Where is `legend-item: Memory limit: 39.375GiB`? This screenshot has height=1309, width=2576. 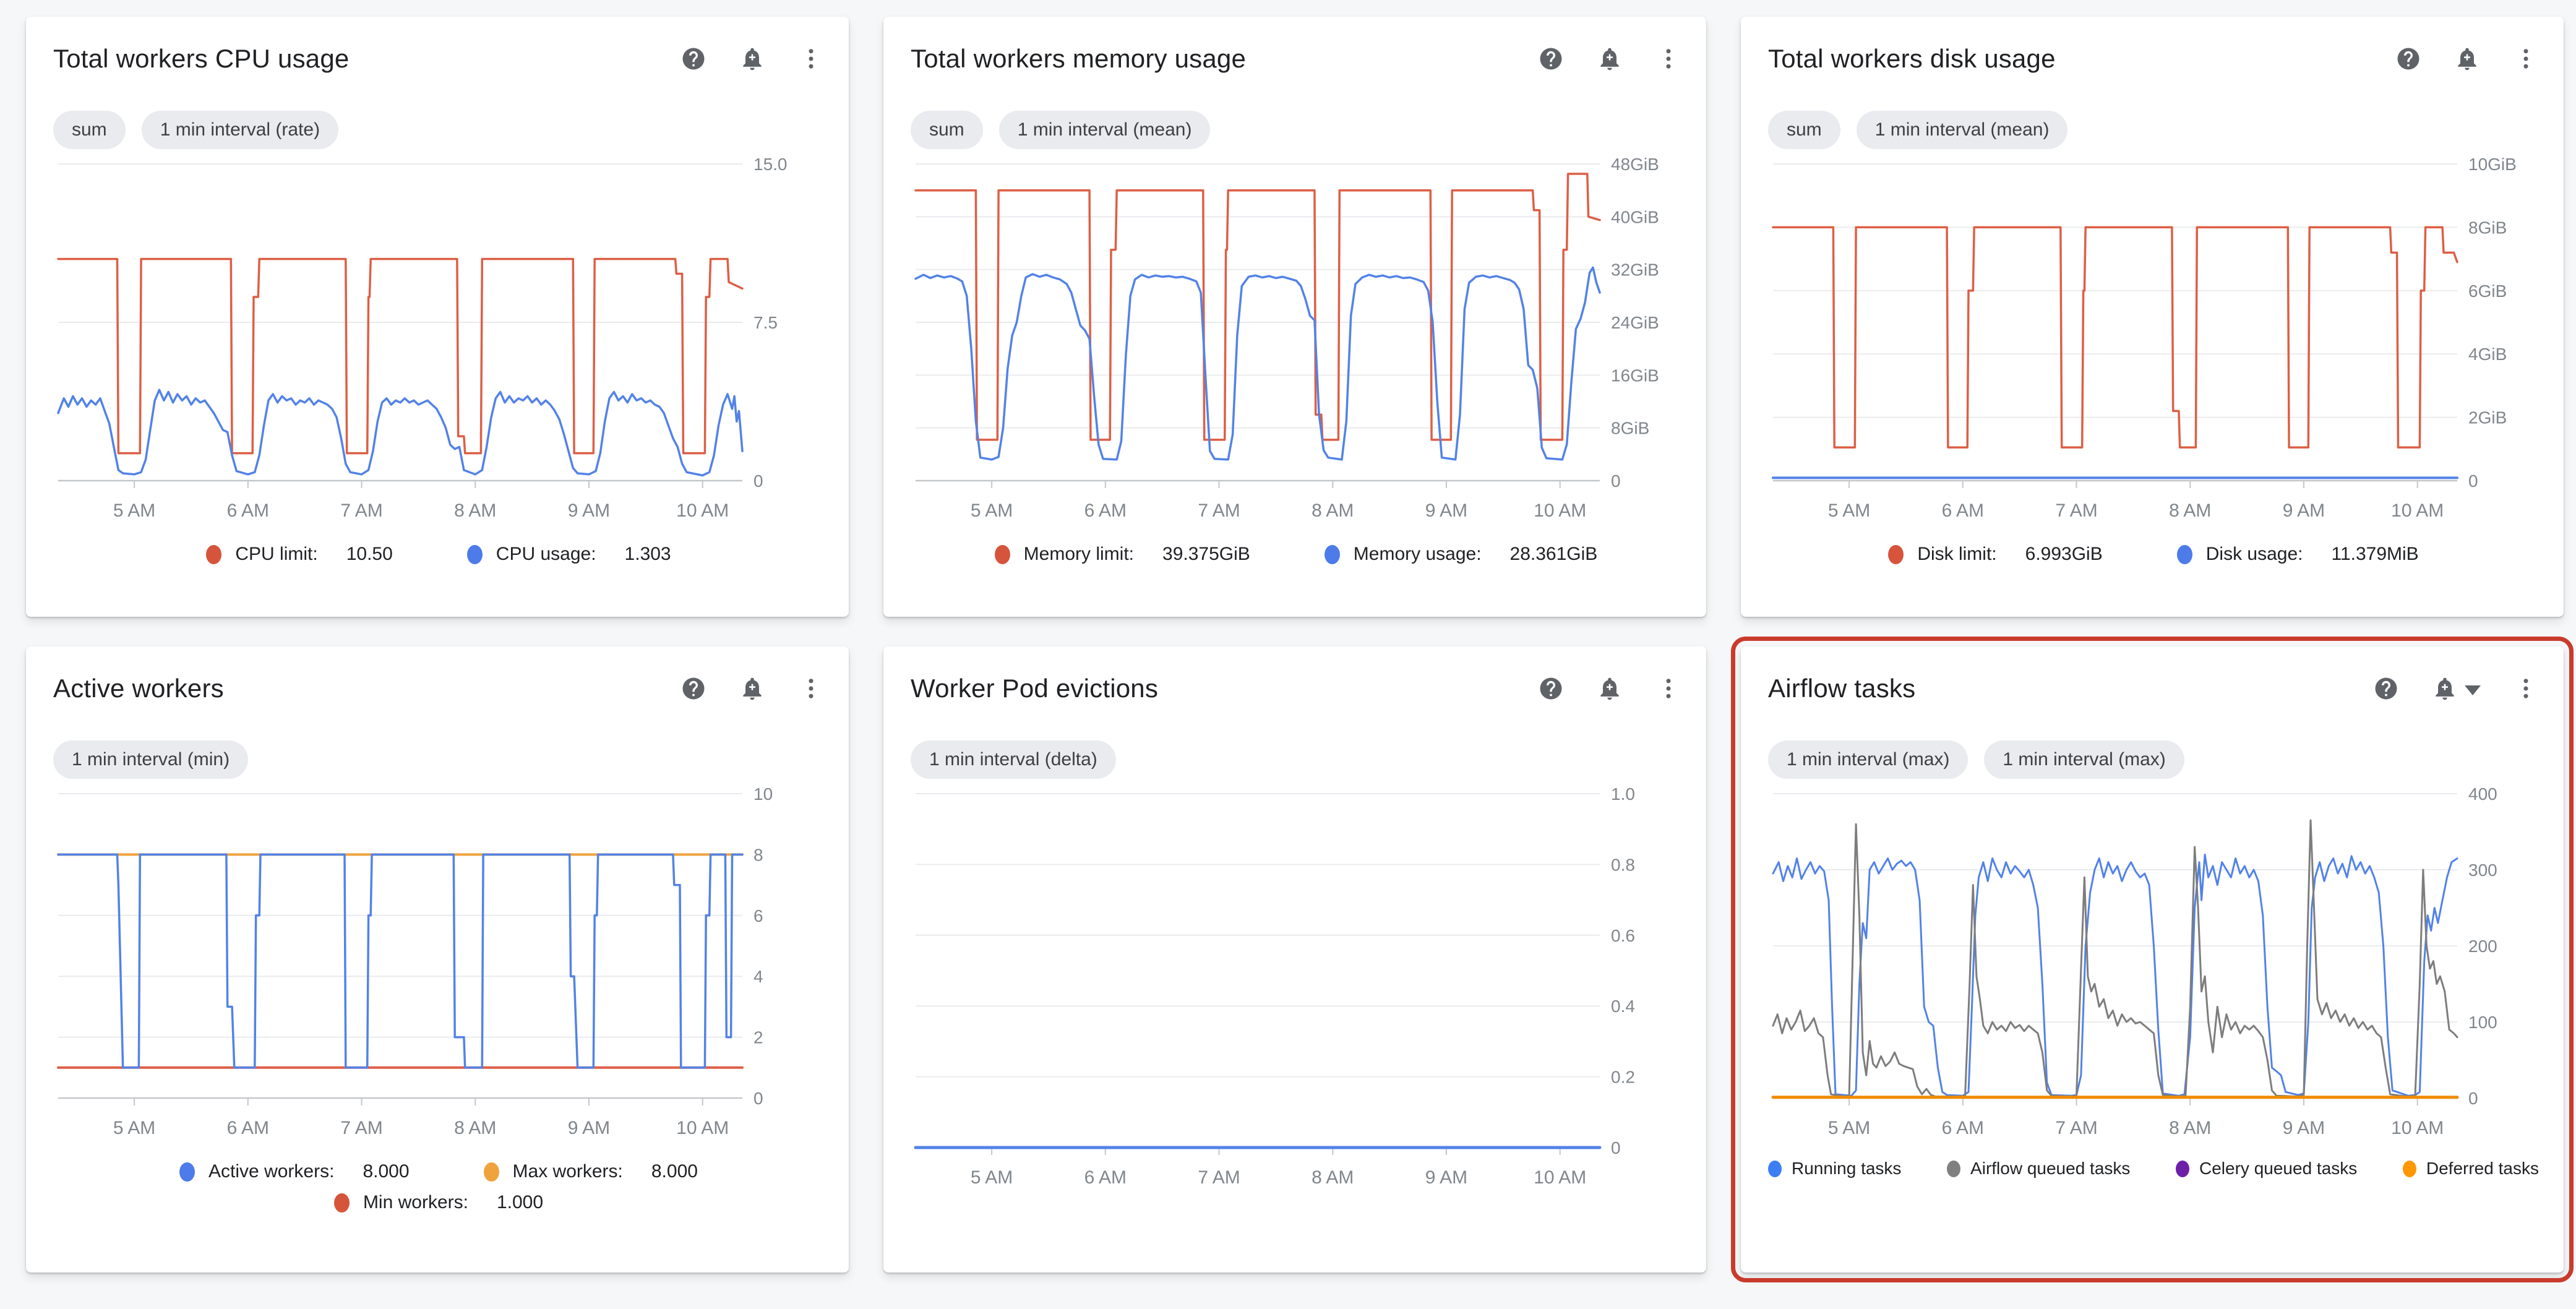 legend-item: Memory limit: 39.375GiB is located at coordinates (1122, 554).